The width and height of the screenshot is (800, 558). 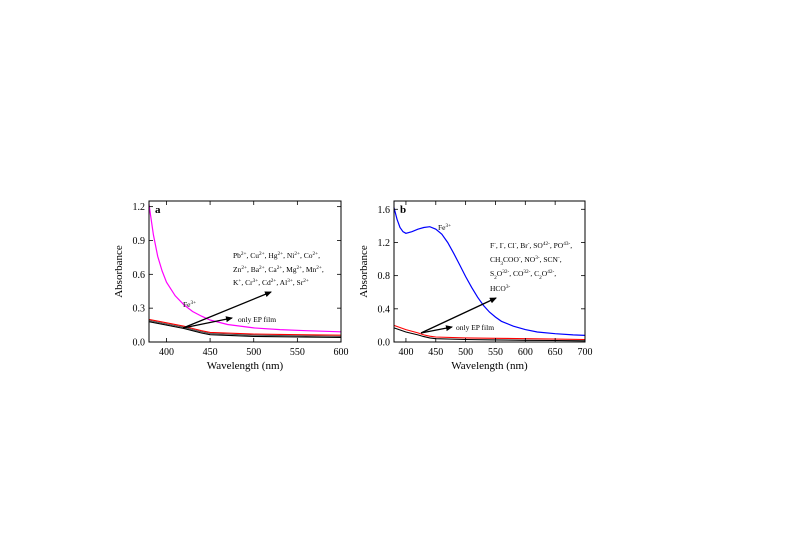 I want to click on y-tick-label: 1.6, so click(x=384, y=210).